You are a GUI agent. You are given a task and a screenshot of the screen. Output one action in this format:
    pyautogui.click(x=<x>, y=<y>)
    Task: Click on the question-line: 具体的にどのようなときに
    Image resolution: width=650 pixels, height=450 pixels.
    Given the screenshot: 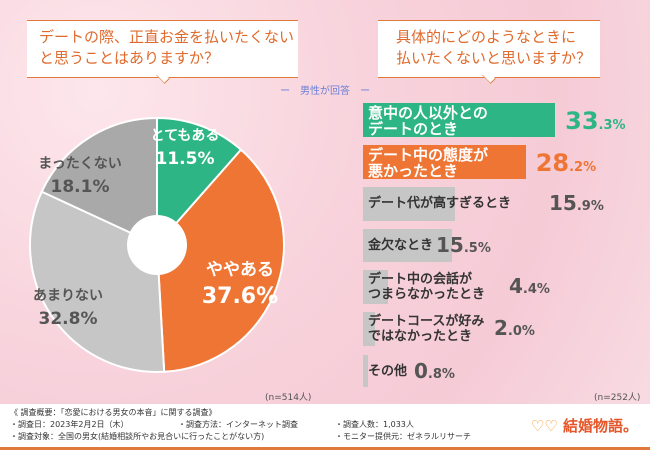 What is the action you would take?
    pyautogui.click(x=486, y=37)
    